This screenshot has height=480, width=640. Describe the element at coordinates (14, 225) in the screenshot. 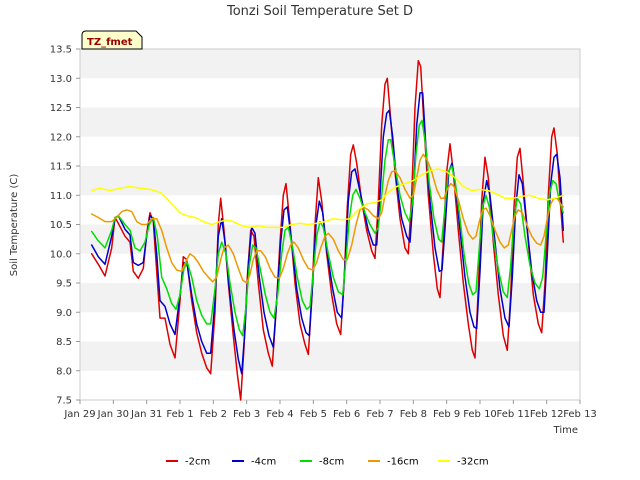

I see `y-axis-label: Soil Temperature (C)` at that location.